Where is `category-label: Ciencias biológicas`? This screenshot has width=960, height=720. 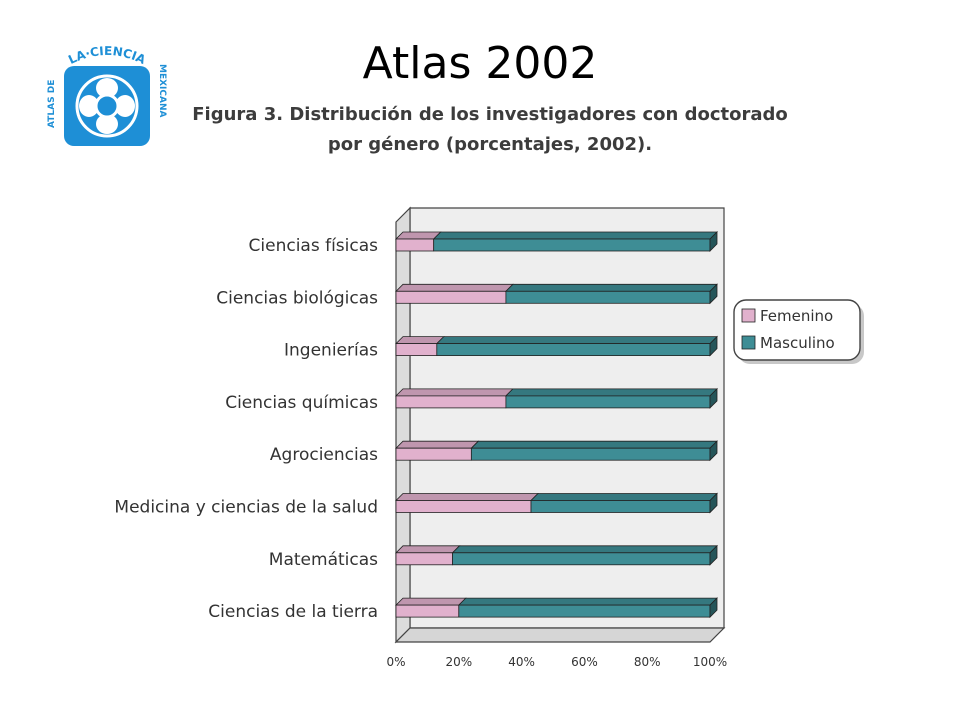
category-label: Ciencias biológicas is located at coordinates (297, 298).